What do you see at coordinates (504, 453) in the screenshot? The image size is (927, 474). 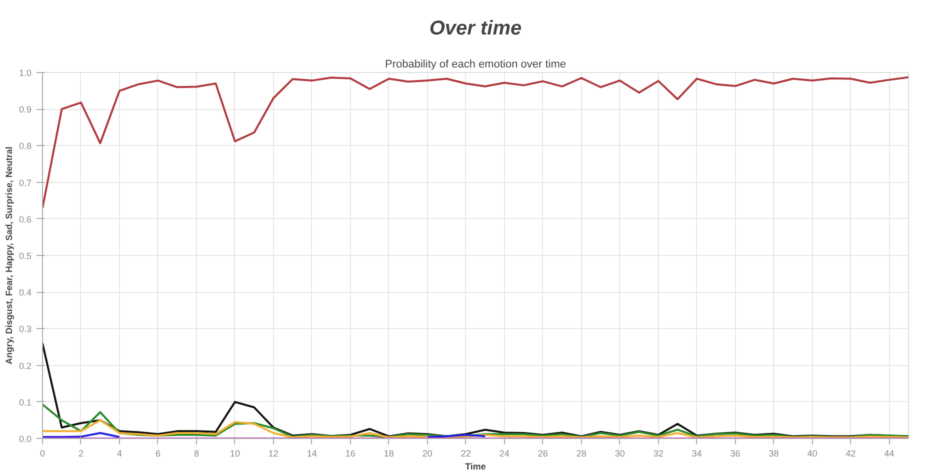 I see `x-tick-label: 24` at bounding box center [504, 453].